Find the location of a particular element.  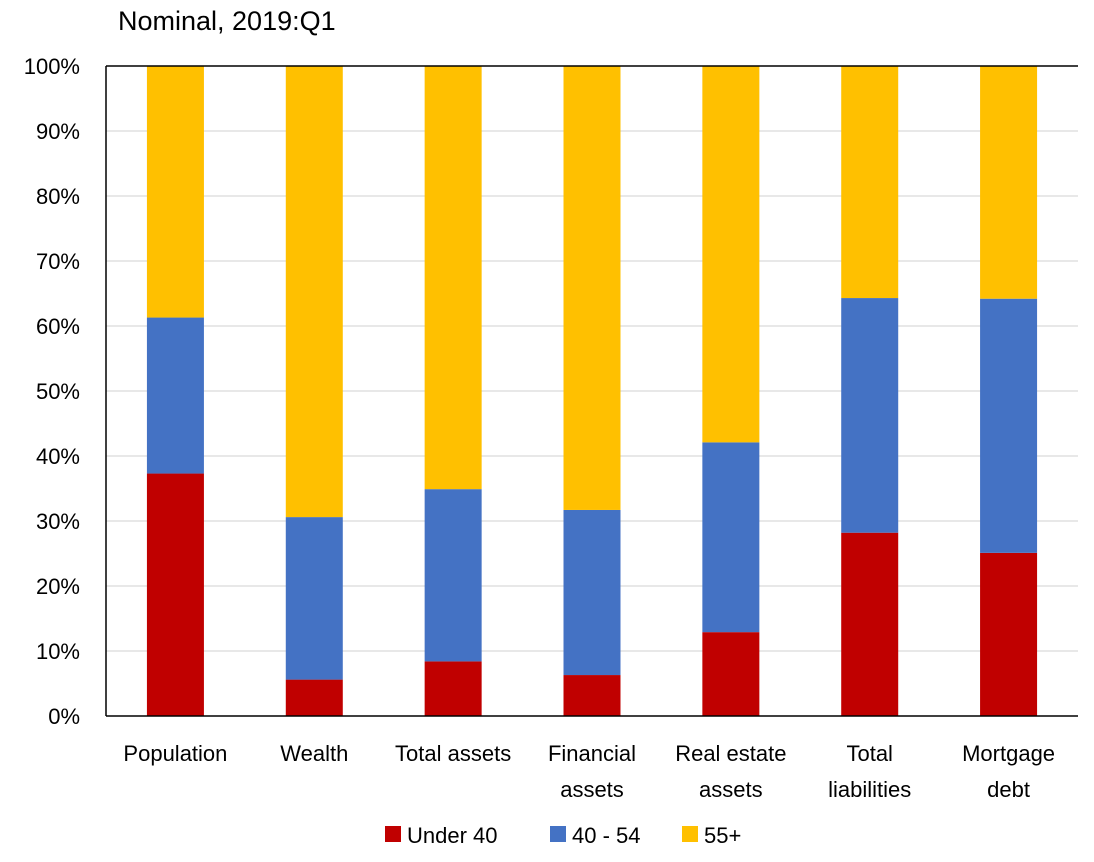

legend-label: 40 - 54 is located at coordinates (606, 835).